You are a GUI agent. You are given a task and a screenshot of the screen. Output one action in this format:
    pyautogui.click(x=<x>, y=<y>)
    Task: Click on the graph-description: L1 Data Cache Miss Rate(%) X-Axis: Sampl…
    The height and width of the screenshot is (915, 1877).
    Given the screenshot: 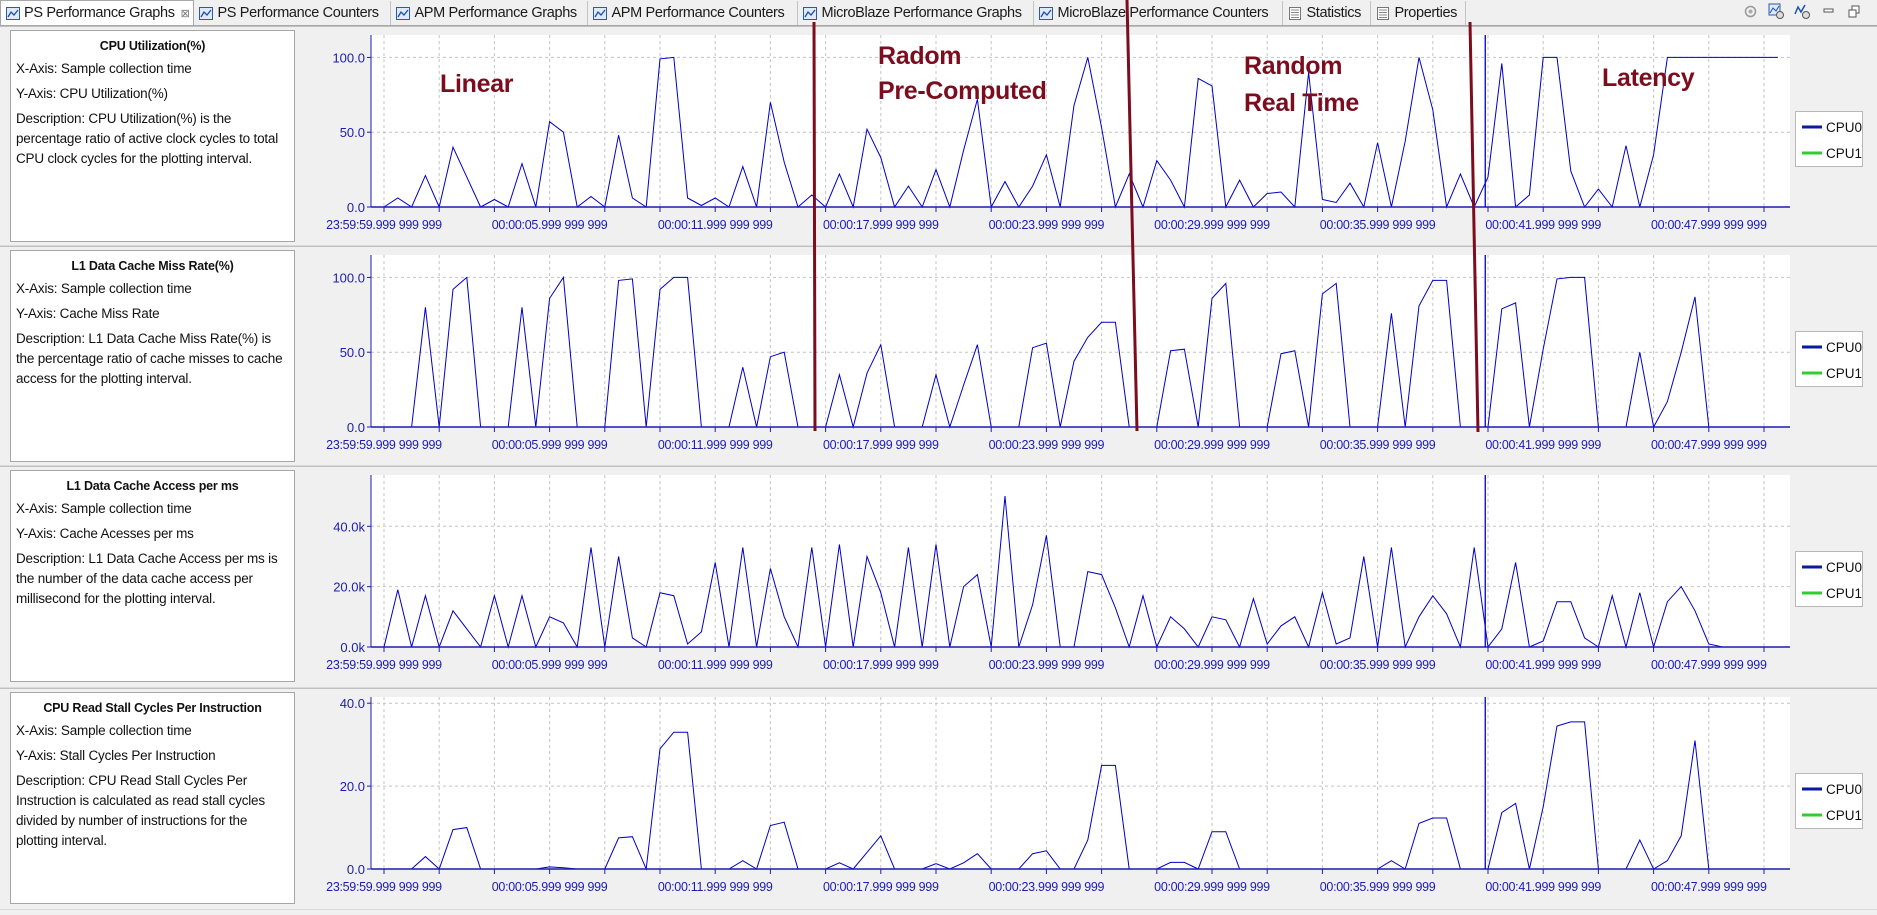 What is the action you would take?
    pyautogui.click(x=152, y=356)
    